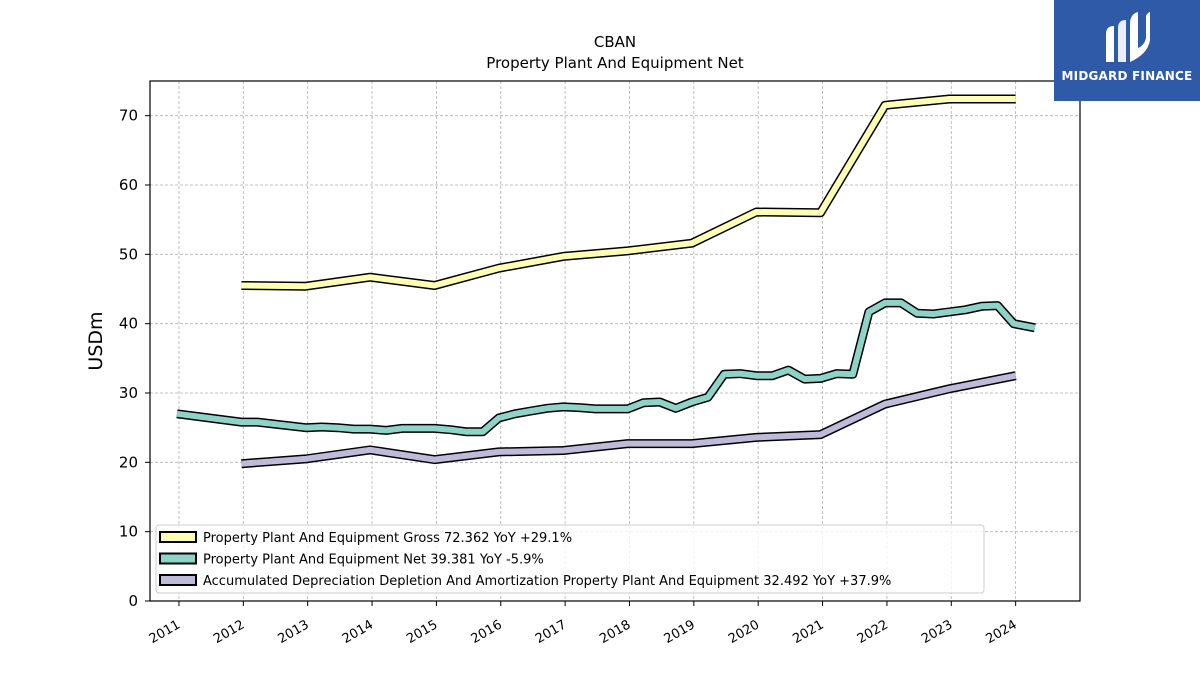  Describe the element at coordinates (873, 632) in the screenshot. I see `x-tick-label: 2022` at that location.